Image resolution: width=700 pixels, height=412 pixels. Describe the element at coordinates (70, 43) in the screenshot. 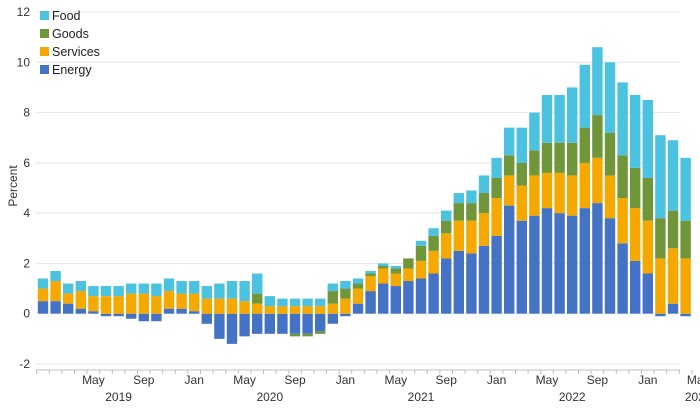

I see `legend: Food Goods Services Energy` at that location.